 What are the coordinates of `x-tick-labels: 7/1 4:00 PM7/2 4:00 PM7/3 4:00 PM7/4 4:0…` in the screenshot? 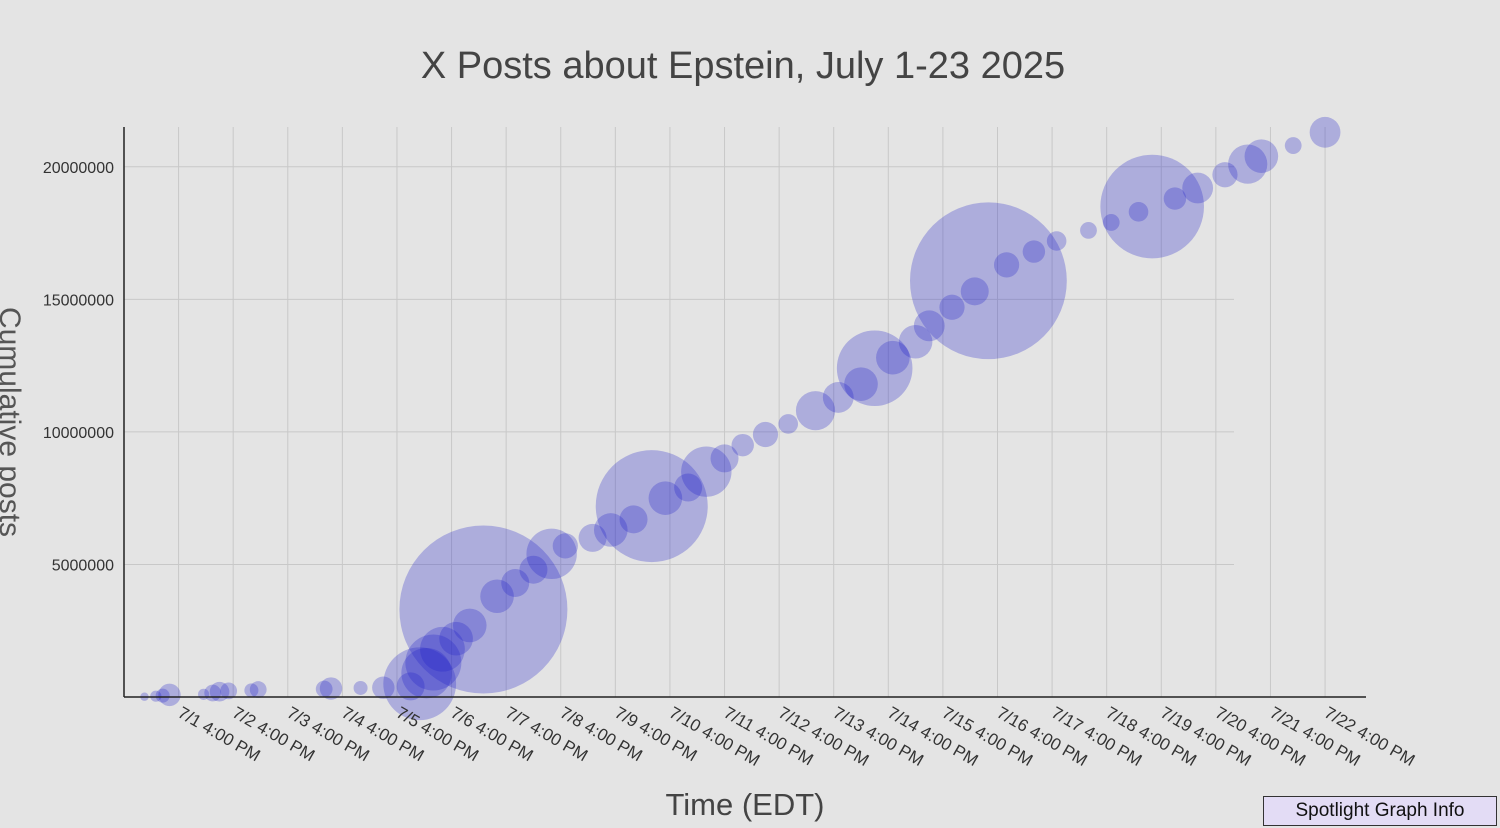 It's located at (797, 736).